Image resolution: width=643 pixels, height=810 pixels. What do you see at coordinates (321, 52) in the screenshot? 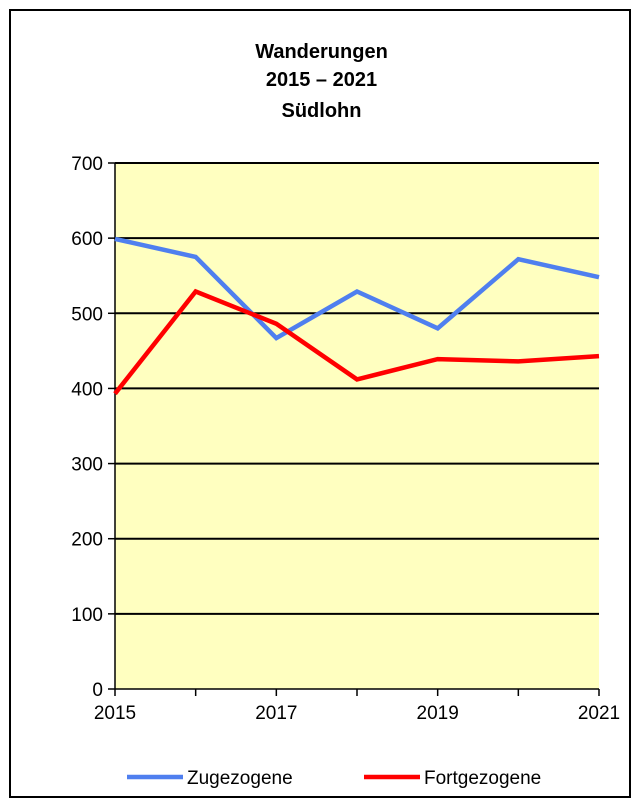
I see `chart-title-line-1: Wanderungen` at bounding box center [321, 52].